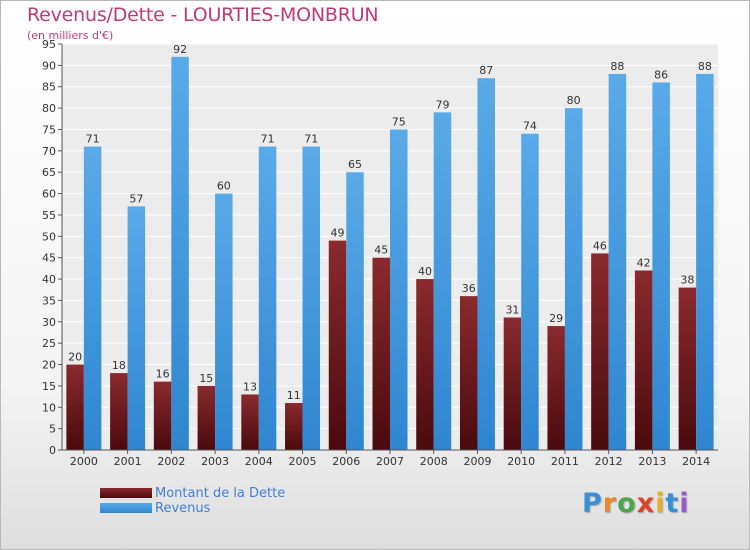  I want to click on legend-label-revenus: Revenus, so click(183, 508).